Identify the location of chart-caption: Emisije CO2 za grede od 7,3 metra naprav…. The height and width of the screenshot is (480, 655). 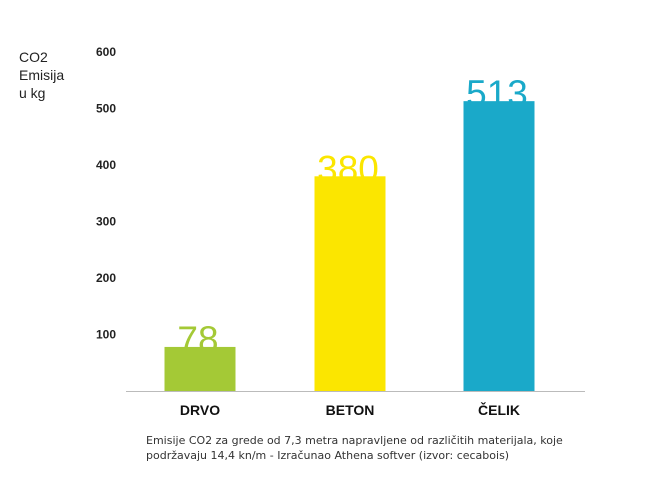
(354, 448).